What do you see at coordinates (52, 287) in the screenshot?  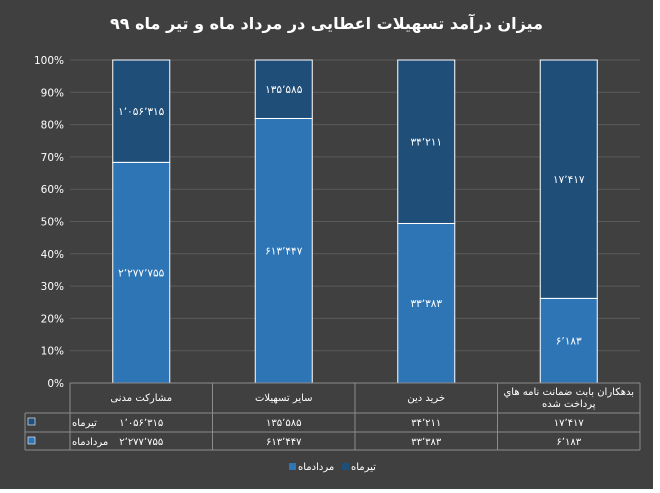 I see `y-tick-label: 30%` at bounding box center [52, 287].